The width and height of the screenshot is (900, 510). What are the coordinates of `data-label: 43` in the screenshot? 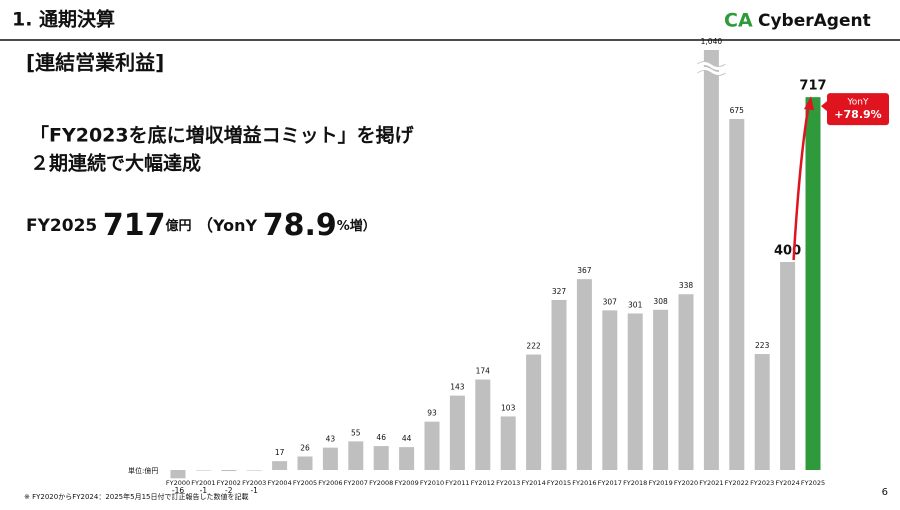 It's located at (331, 439).